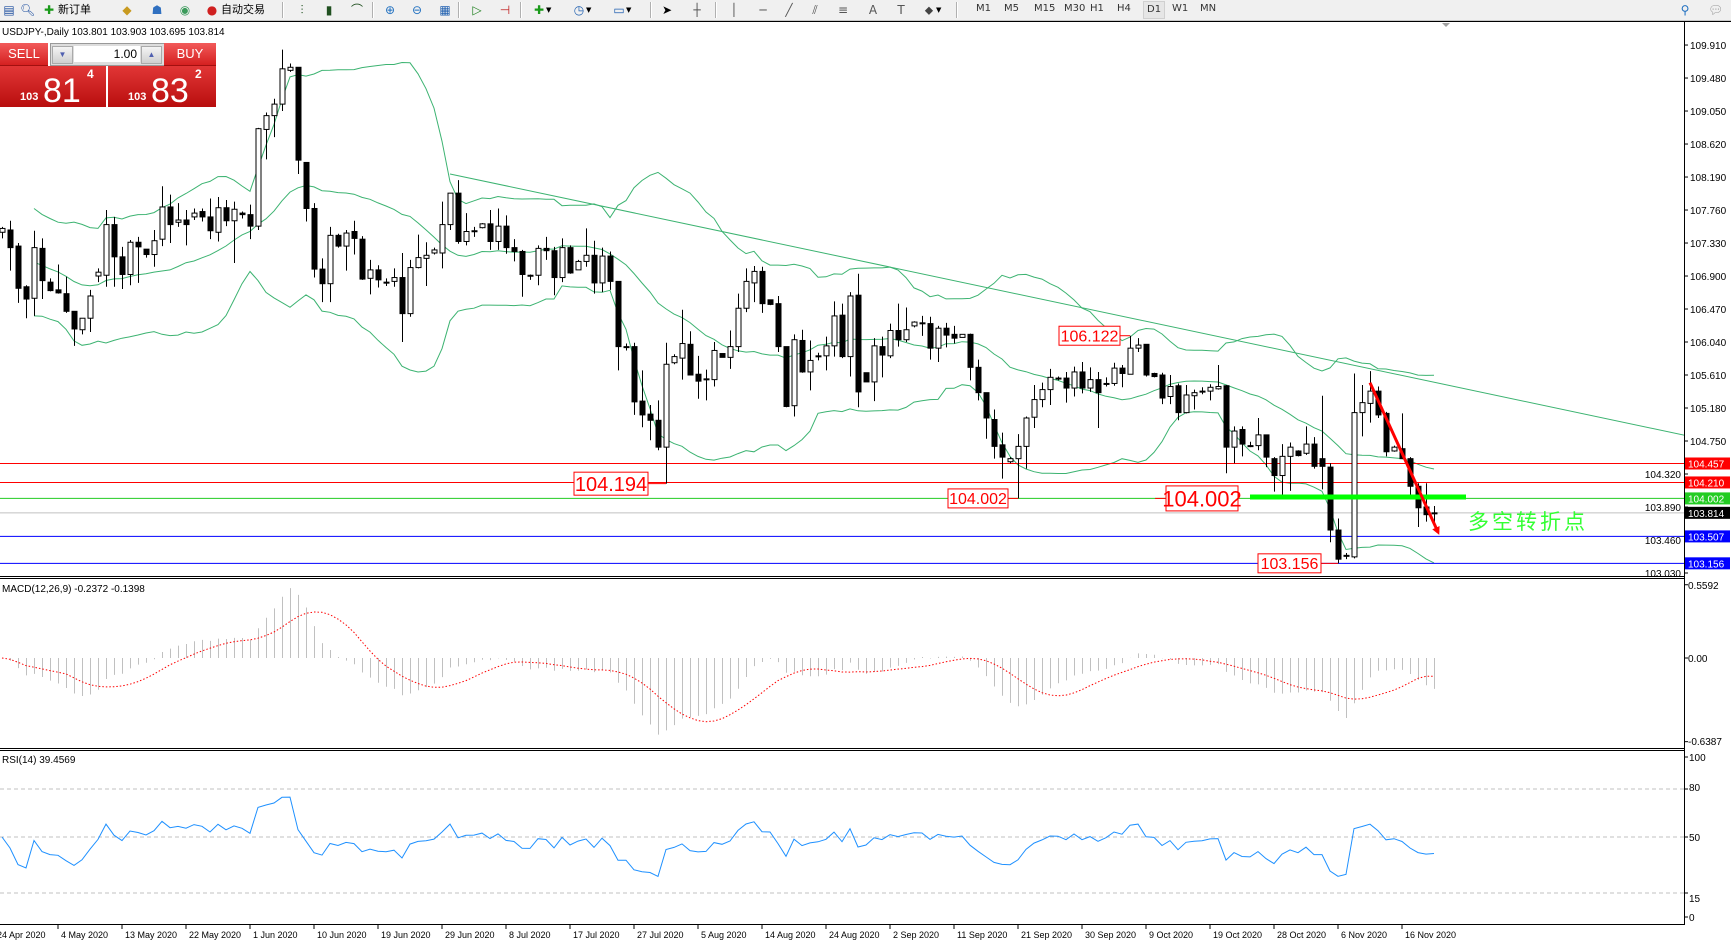 The height and width of the screenshot is (943, 1731). Describe the element at coordinates (789, 10) in the screenshot. I see `trendline-icon: ╱` at that location.